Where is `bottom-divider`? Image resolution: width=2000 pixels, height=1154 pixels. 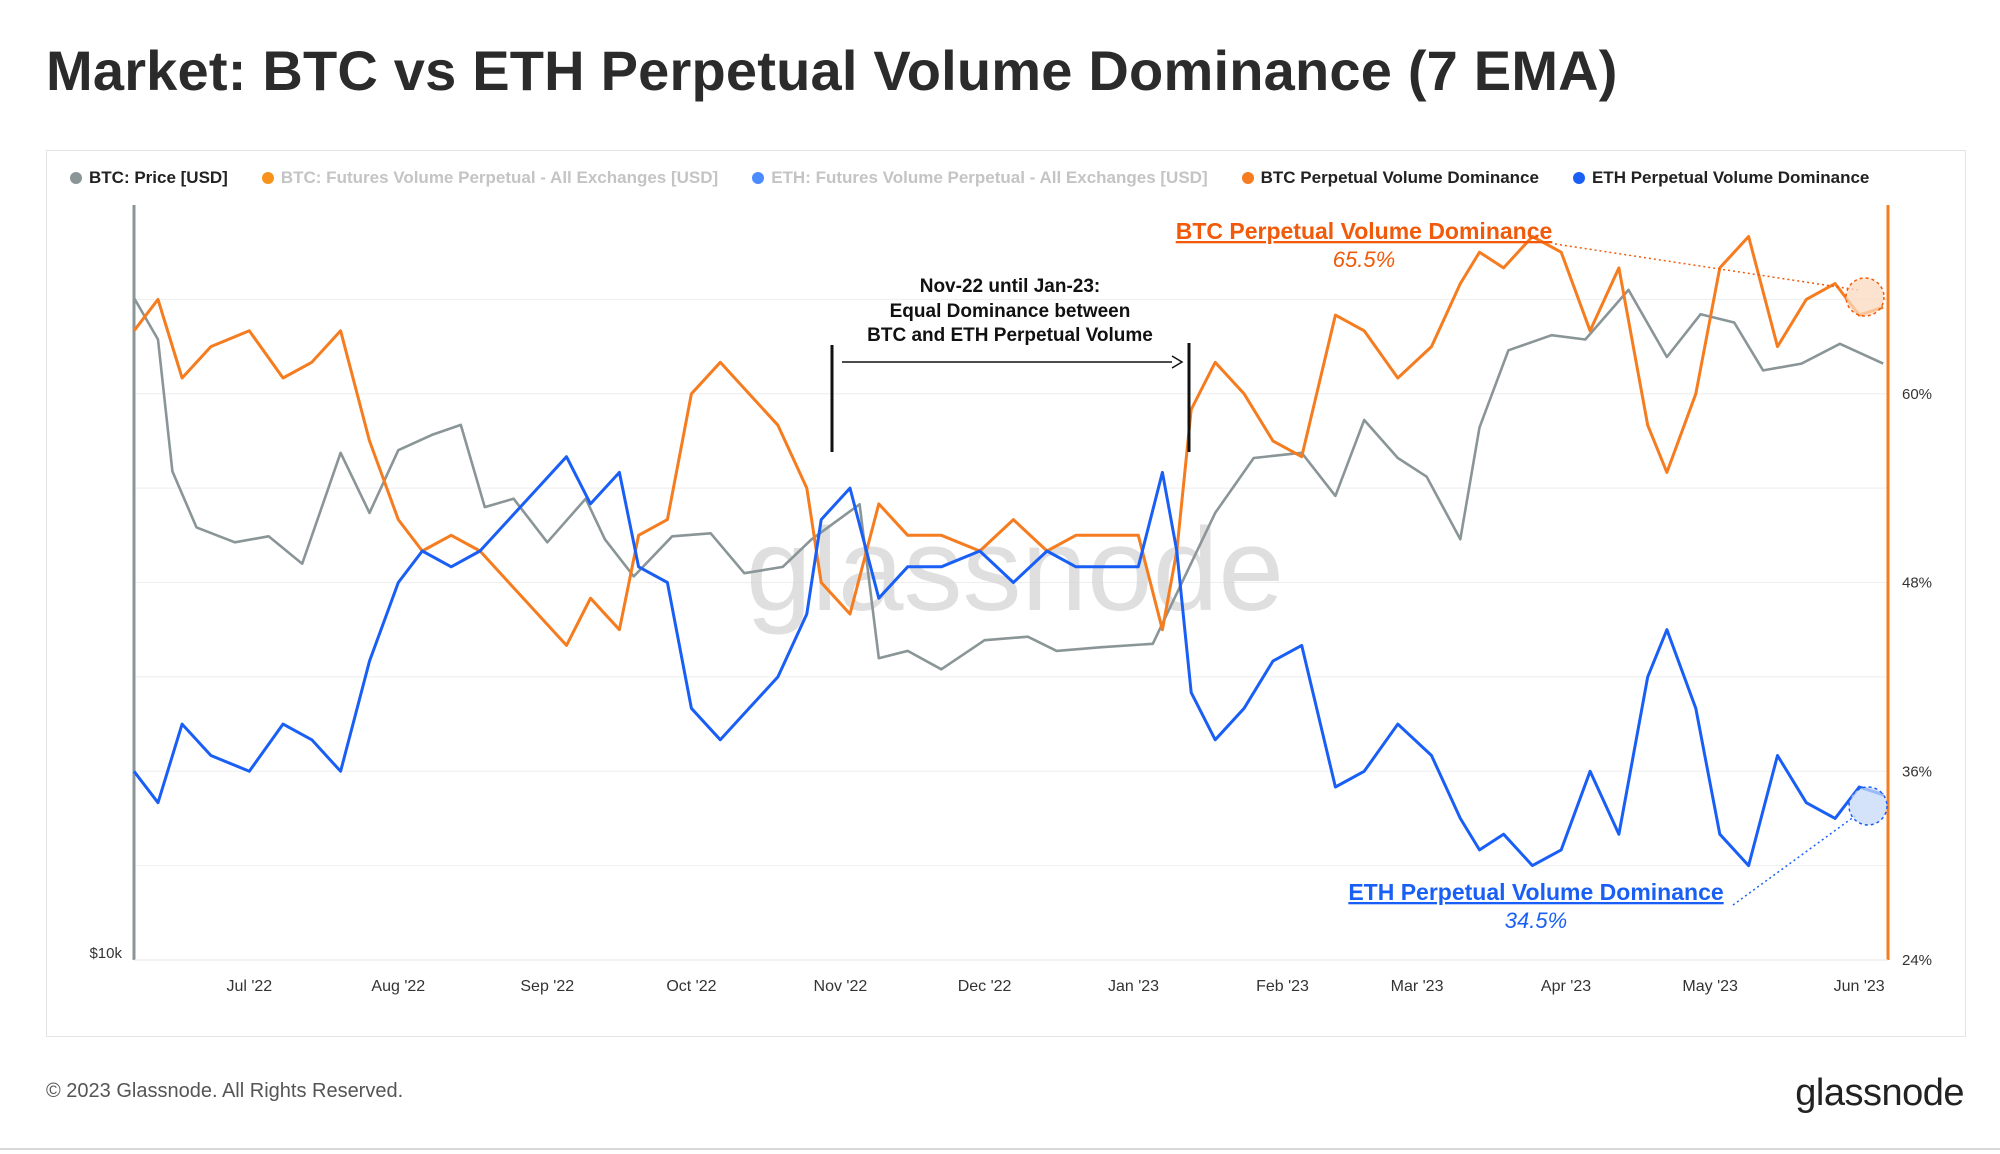 bottom-divider is located at coordinates (1000, 1149).